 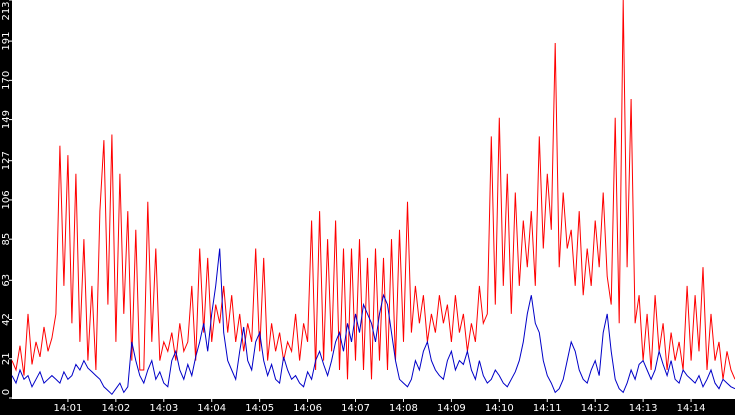 What do you see at coordinates (6, 119) in the screenshot?
I see `y-tick-label: 149` at bounding box center [6, 119].